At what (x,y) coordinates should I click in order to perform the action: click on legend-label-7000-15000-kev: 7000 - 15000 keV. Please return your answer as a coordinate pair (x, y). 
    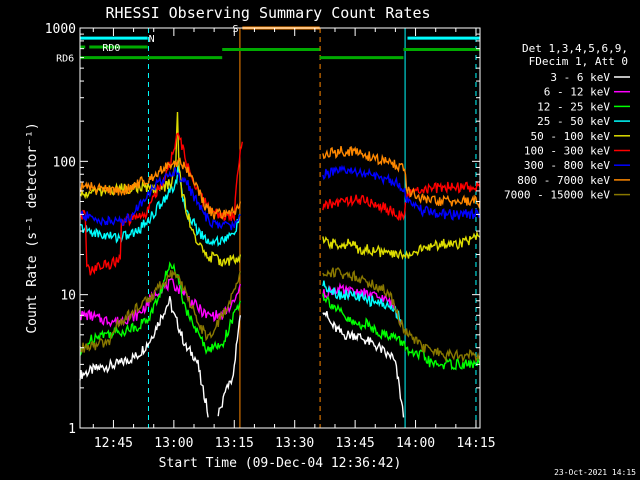
    Looking at the image, I should click on (557, 195).